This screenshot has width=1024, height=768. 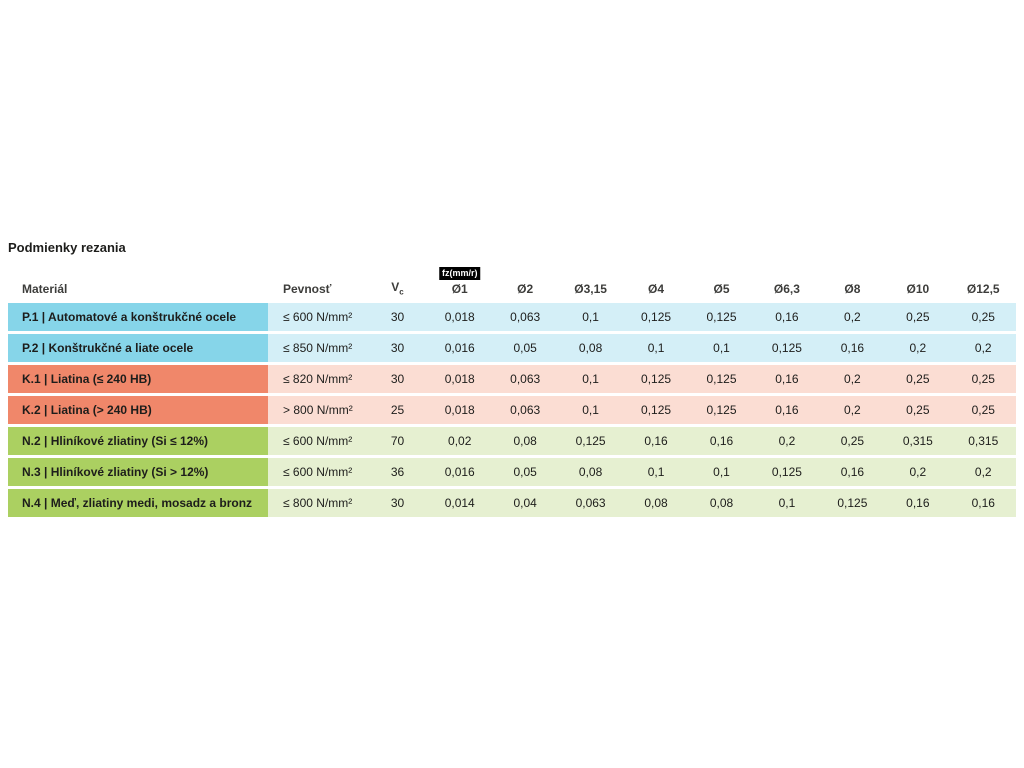 What do you see at coordinates (459, 273) in the screenshot?
I see `feed-unit-badge: fz(mm/r)` at bounding box center [459, 273].